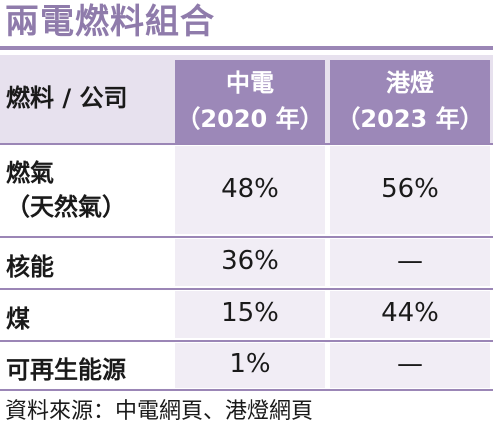 The image size is (493, 426). I want to click on row-category: 核能, so click(30, 267).